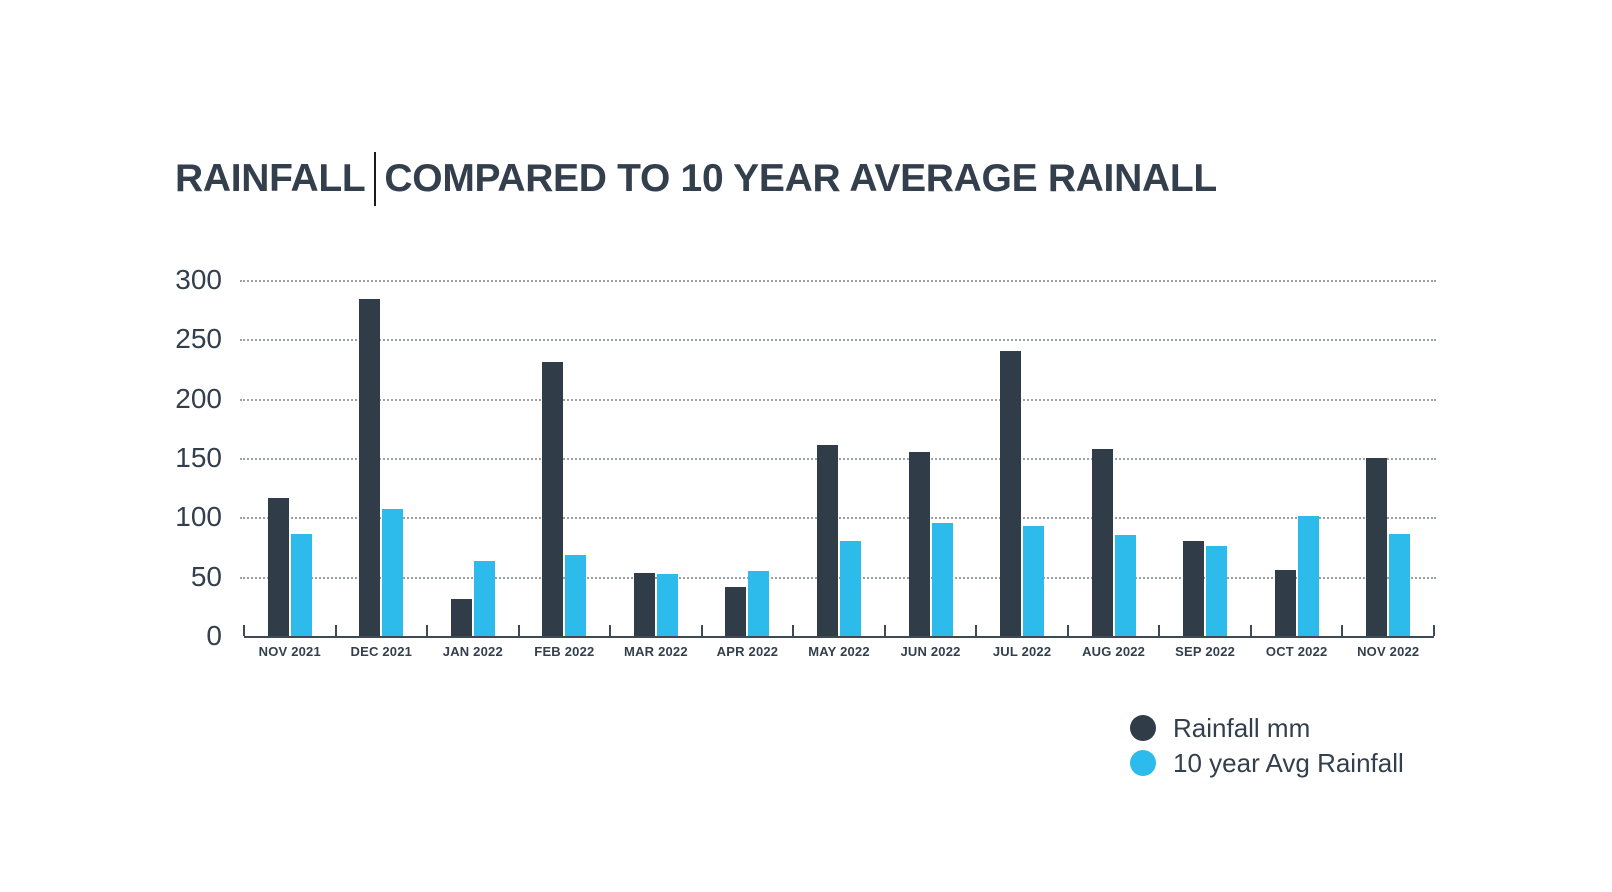  I want to click on y-axis-label: 150, so click(198, 457).